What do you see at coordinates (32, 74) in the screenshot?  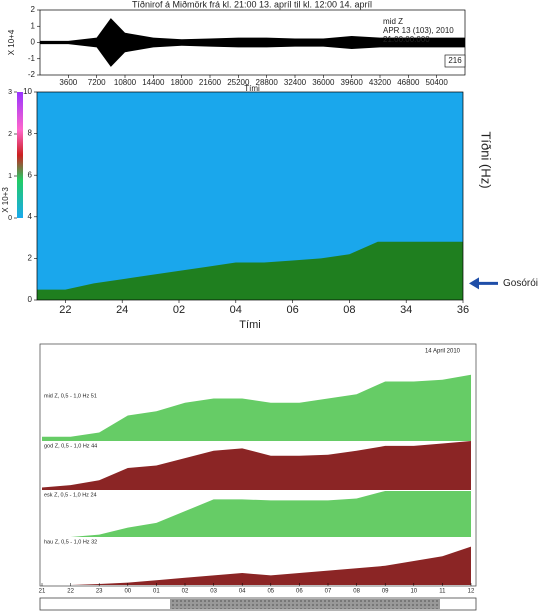 I see `y-tick-label: -2` at bounding box center [32, 74].